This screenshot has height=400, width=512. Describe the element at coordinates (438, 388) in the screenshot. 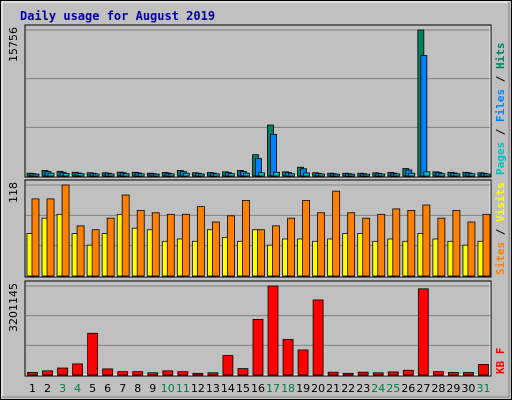

I see `x-tick-day-28: 28` at that location.